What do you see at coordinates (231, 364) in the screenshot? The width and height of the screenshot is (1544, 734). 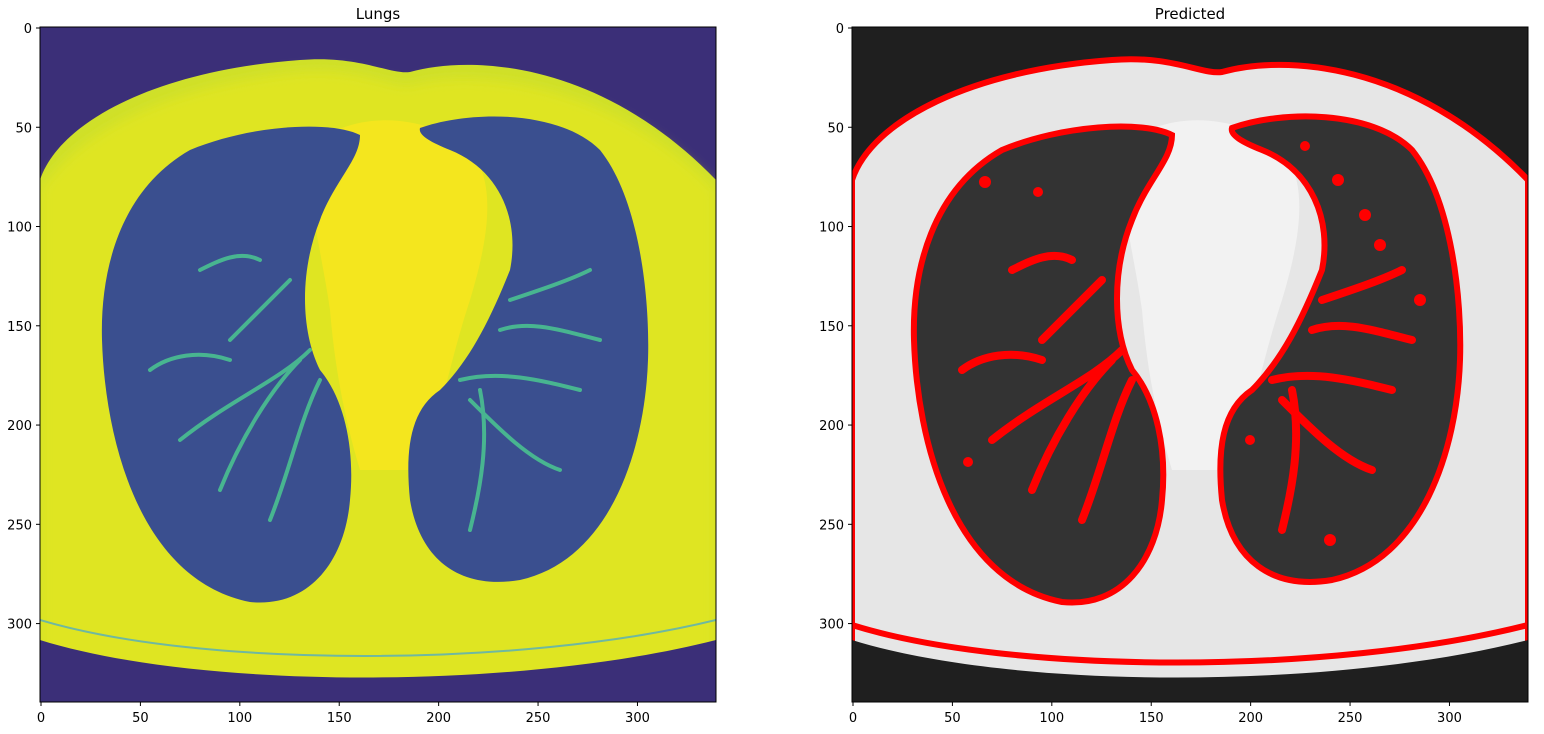 I see `right-lung` at bounding box center [231, 364].